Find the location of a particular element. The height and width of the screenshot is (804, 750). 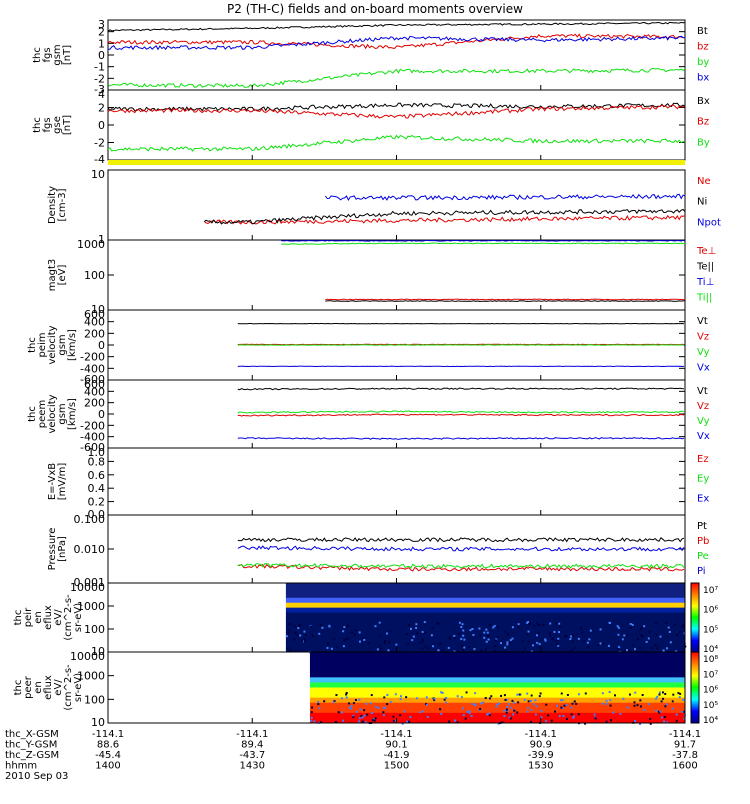

colorbar-tick-label: 10⁷ is located at coordinates (710, 675).